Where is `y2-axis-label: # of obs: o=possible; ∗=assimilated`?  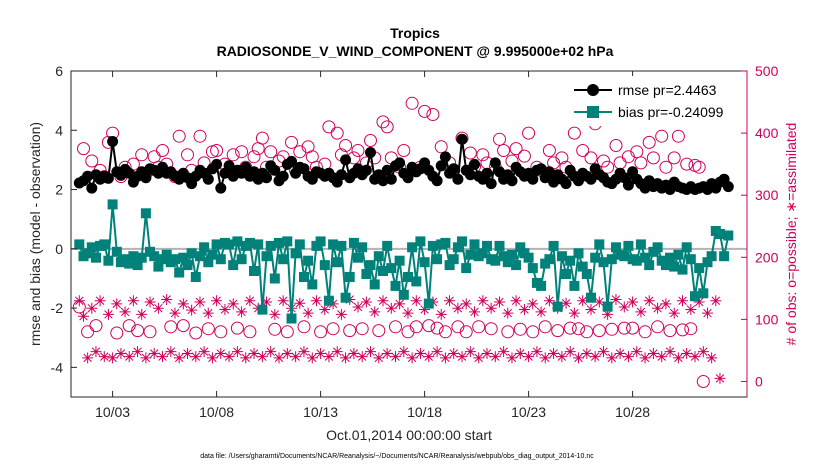
y2-axis-label: # of obs: o=possible; ∗=assimilated is located at coordinates (791, 234).